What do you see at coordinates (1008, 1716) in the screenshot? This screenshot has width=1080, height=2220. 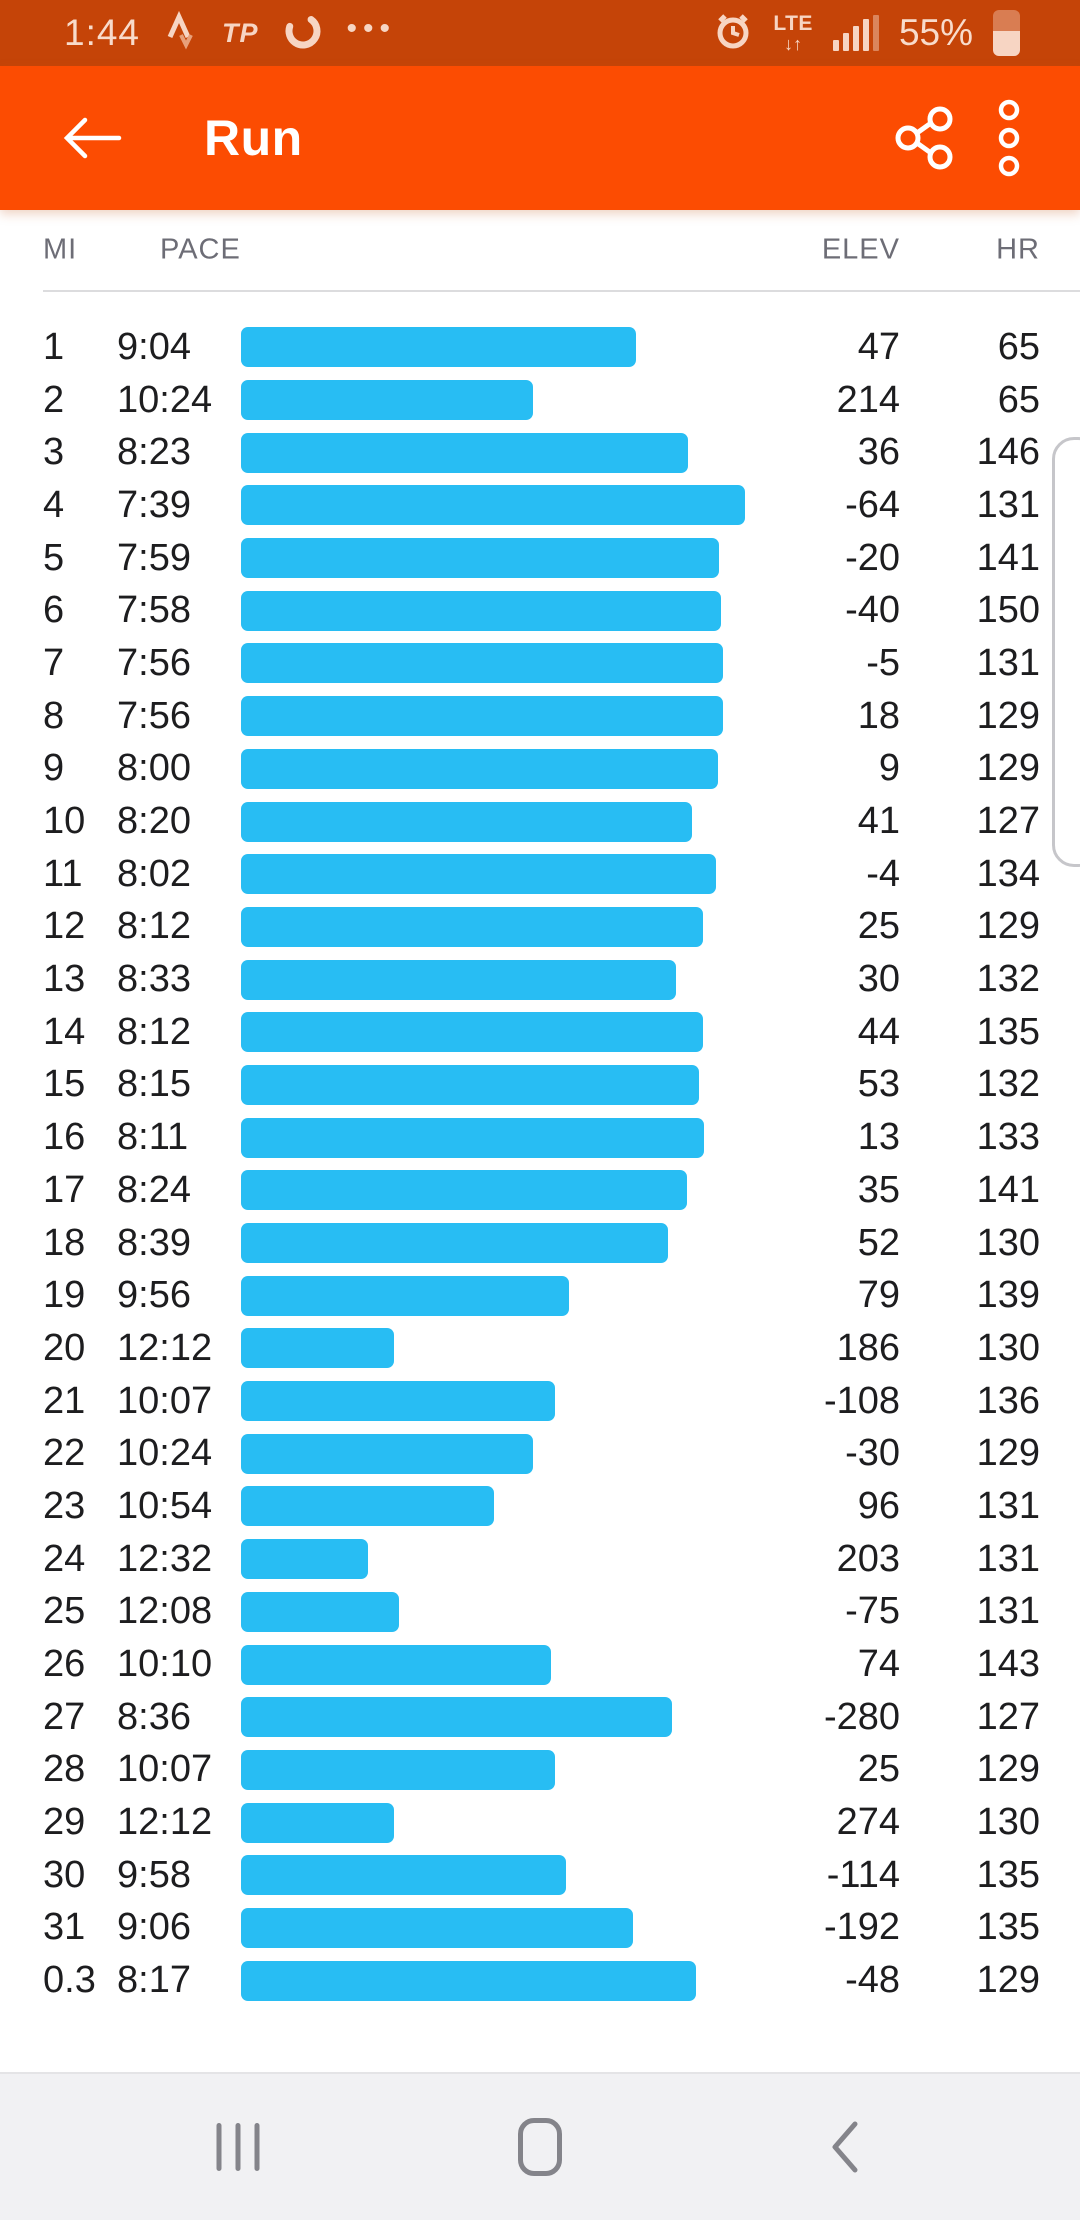 I see `split-hr: 127` at bounding box center [1008, 1716].